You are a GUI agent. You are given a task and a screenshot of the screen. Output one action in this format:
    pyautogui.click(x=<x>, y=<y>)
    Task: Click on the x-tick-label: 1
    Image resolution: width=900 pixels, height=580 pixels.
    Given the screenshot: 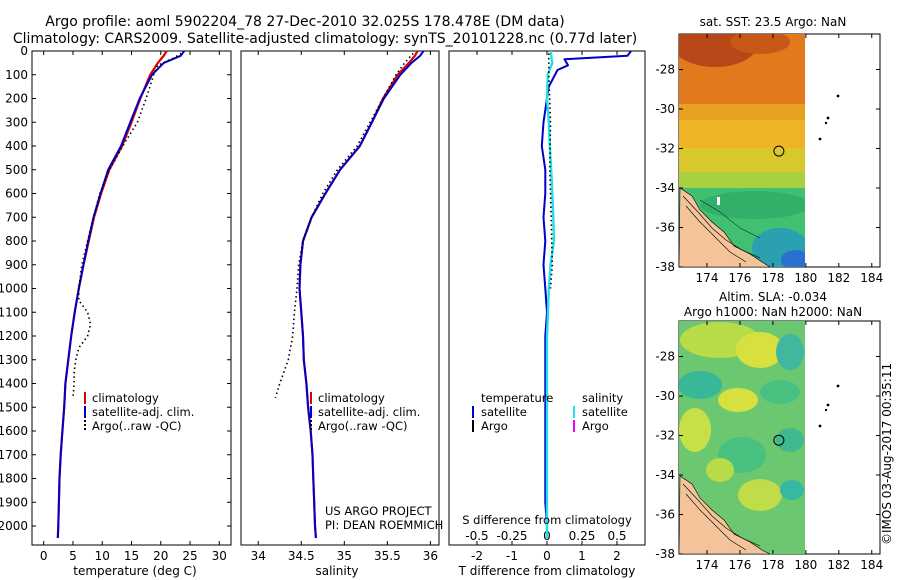 What is the action you would take?
    pyautogui.click(x=582, y=556)
    